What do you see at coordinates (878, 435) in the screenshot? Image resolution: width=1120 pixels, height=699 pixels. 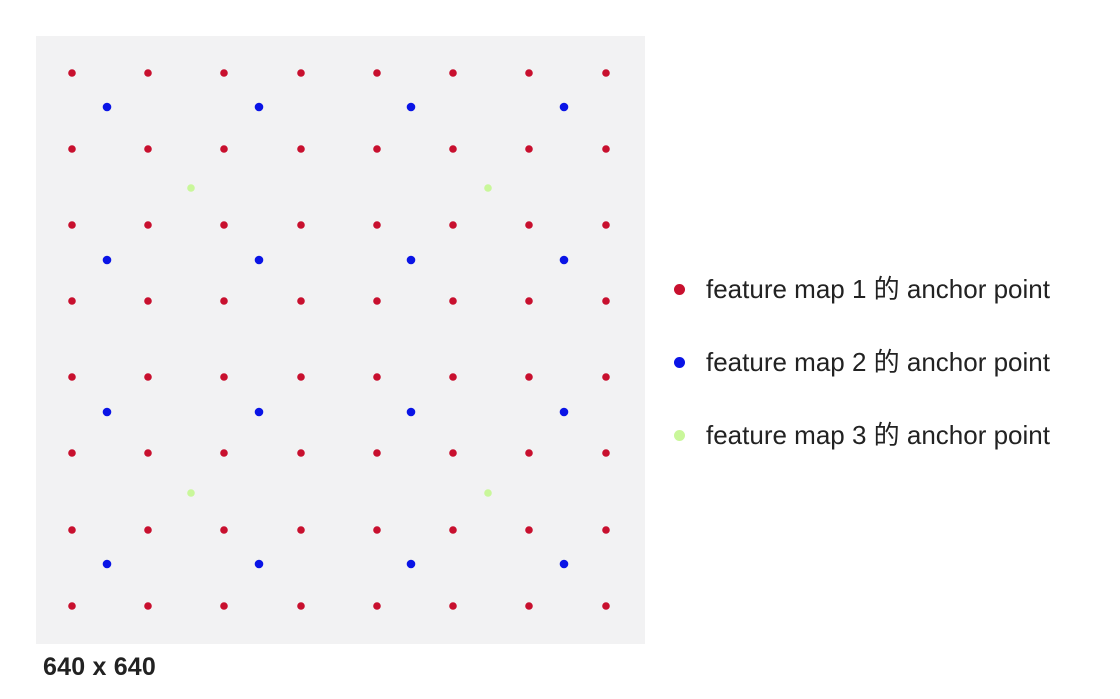 I see `legend-label: feature map 3 的 anchor point` at bounding box center [878, 435].